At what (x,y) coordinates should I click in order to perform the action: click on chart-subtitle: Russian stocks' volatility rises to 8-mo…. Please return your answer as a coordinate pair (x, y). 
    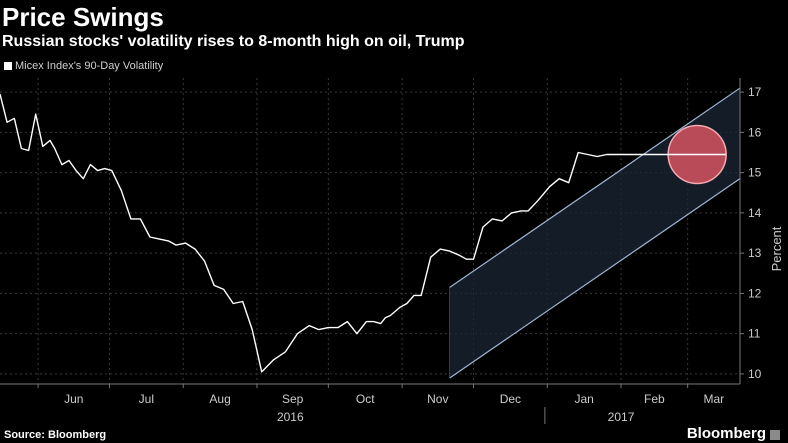
    Looking at the image, I should click on (233, 41).